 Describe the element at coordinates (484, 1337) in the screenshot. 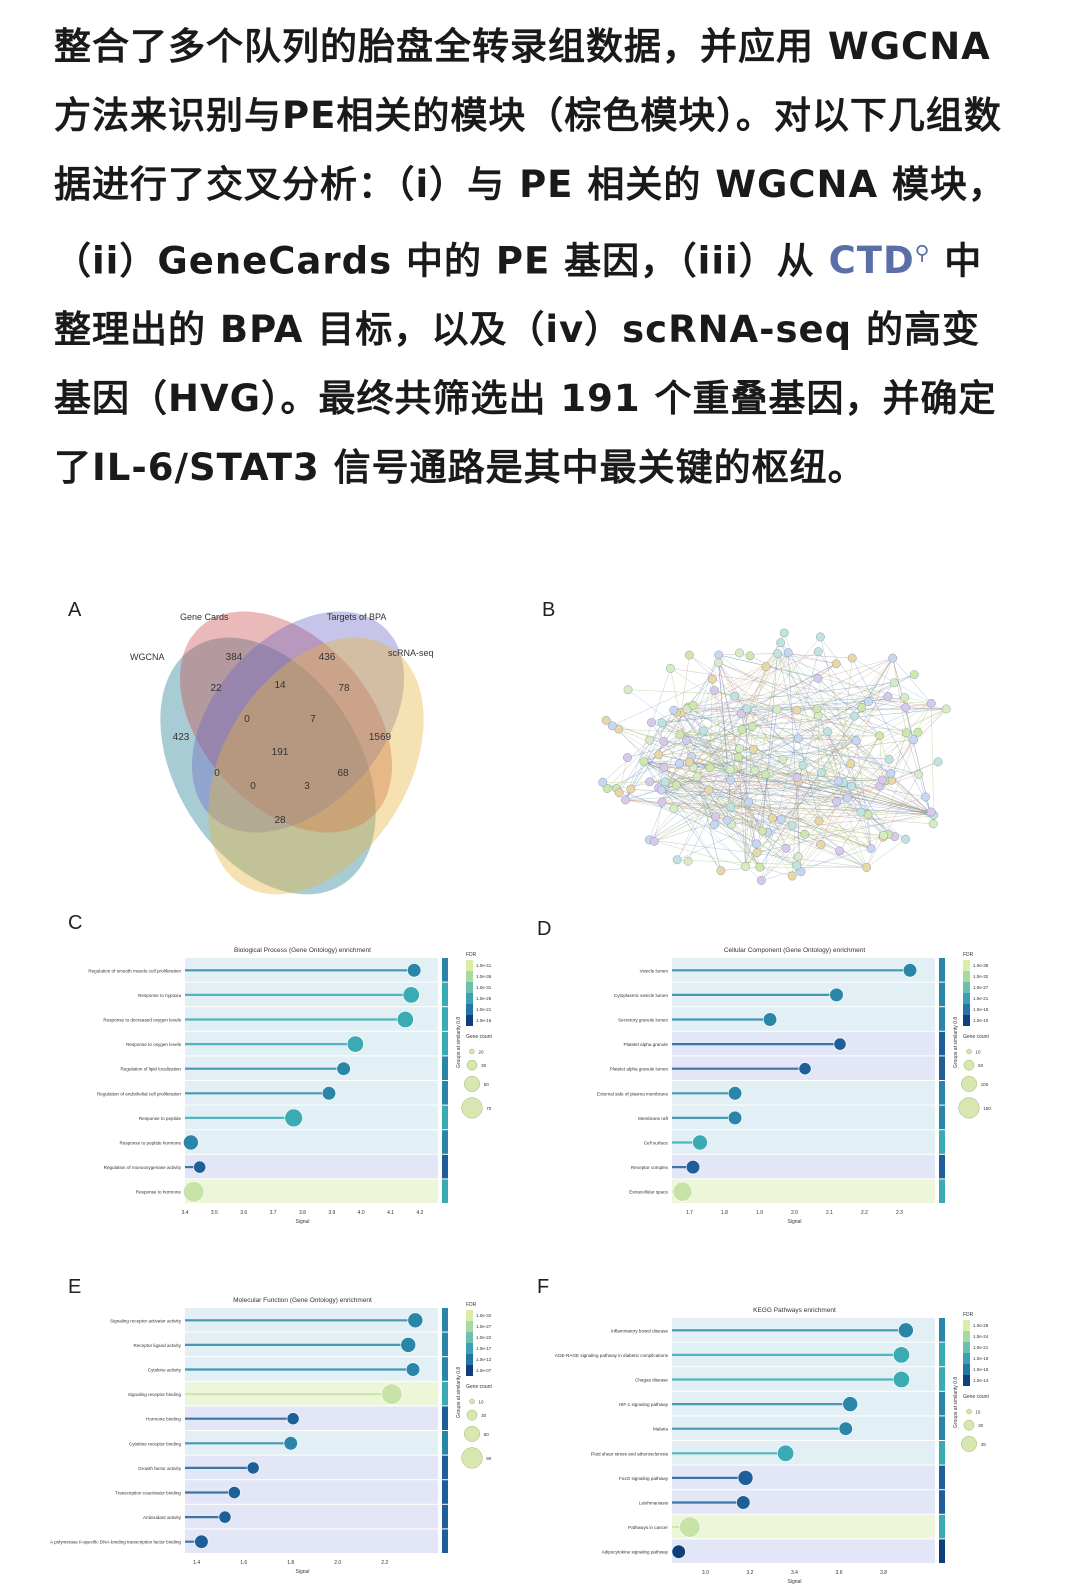

I see `fdr-tick: 1.0e-22` at that location.